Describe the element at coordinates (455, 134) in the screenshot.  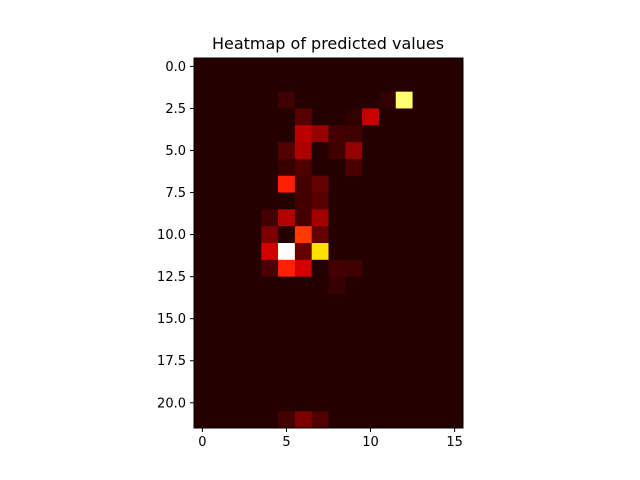
I see `heatmap-cell-r4-c15` at that location.